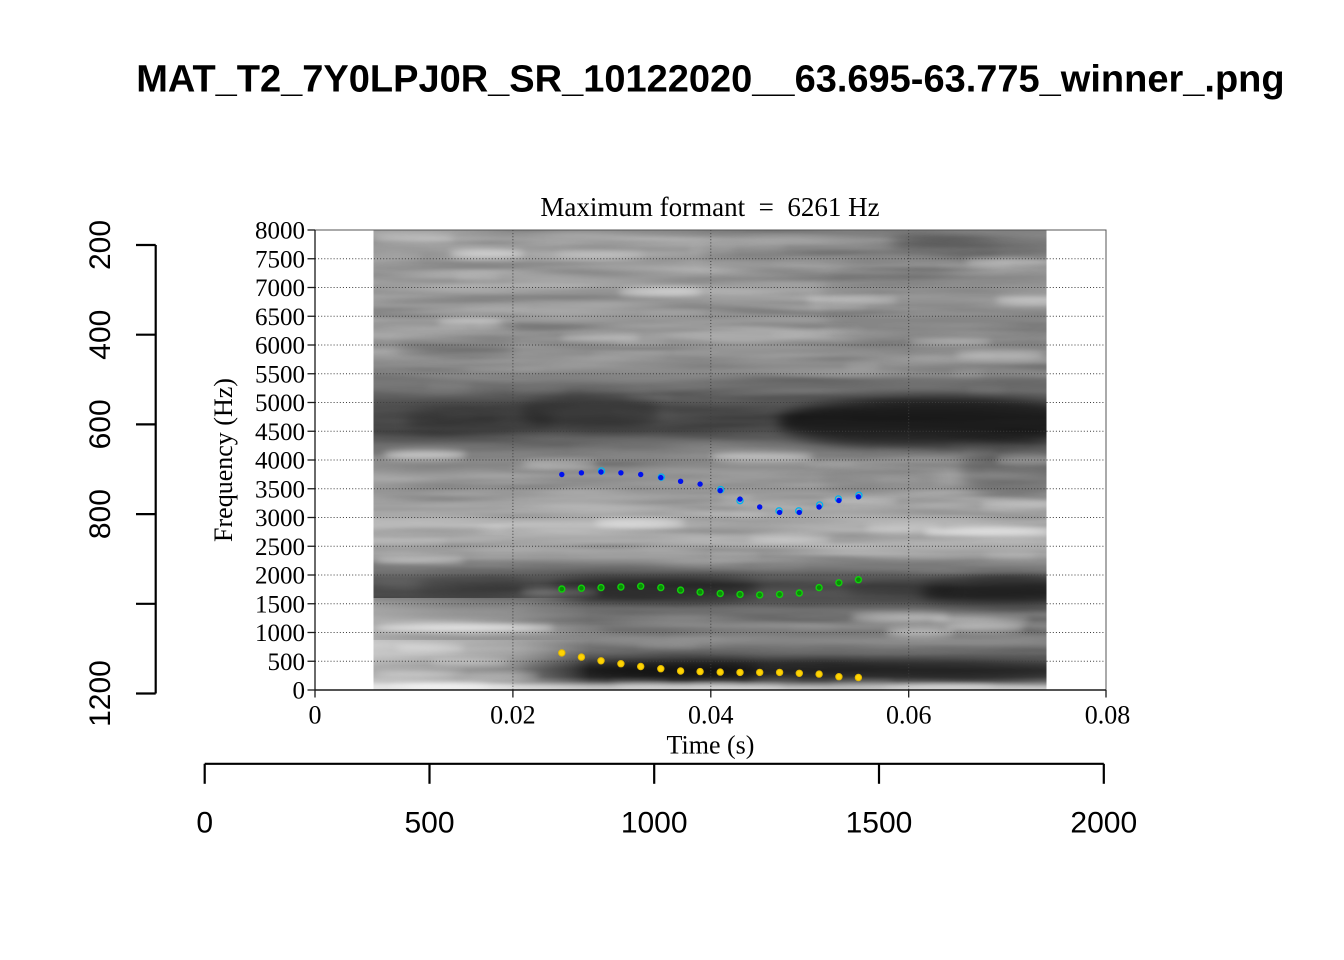 This screenshot has width=1344, height=960. Describe the element at coordinates (280, 461) in the screenshot. I see `svg-text: 4000` at that location.